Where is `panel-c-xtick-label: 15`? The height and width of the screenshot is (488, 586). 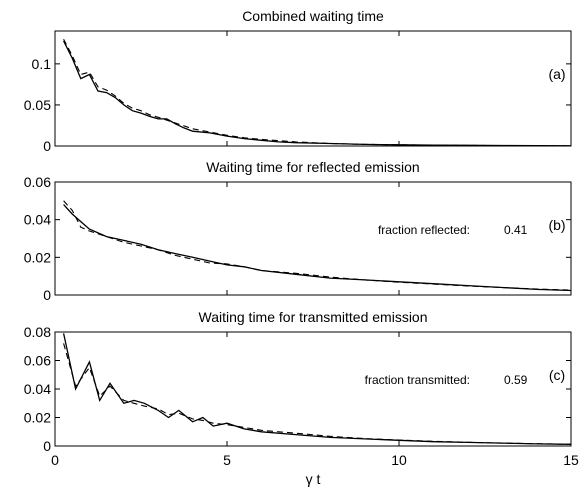
panel-c-xtick-label: 15 is located at coordinates (571, 460).